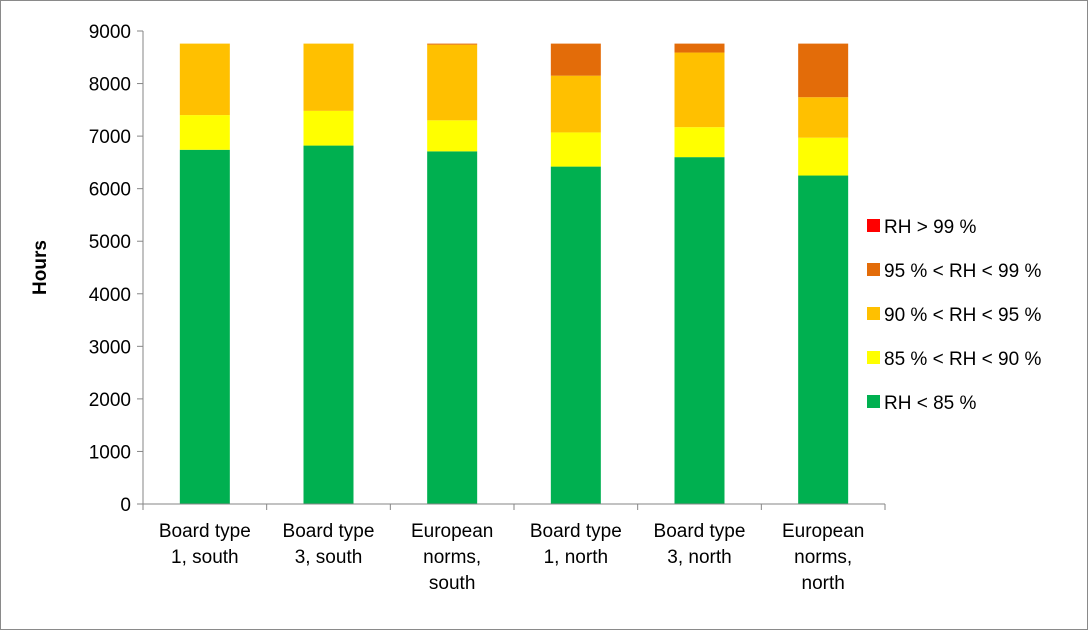  What do you see at coordinates (110, 137) in the screenshot?
I see `y-tick-label: 7000` at bounding box center [110, 137].